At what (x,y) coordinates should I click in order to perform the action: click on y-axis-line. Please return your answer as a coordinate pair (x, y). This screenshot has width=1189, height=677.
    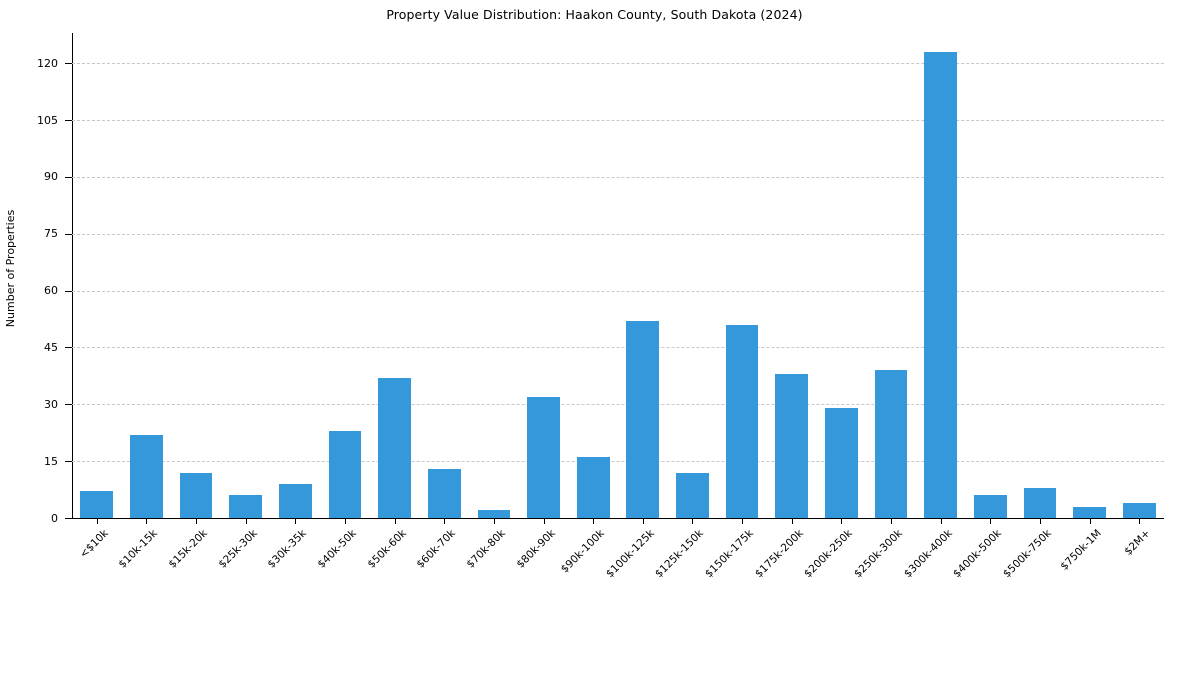
    Looking at the image, I should click on (72, 275).